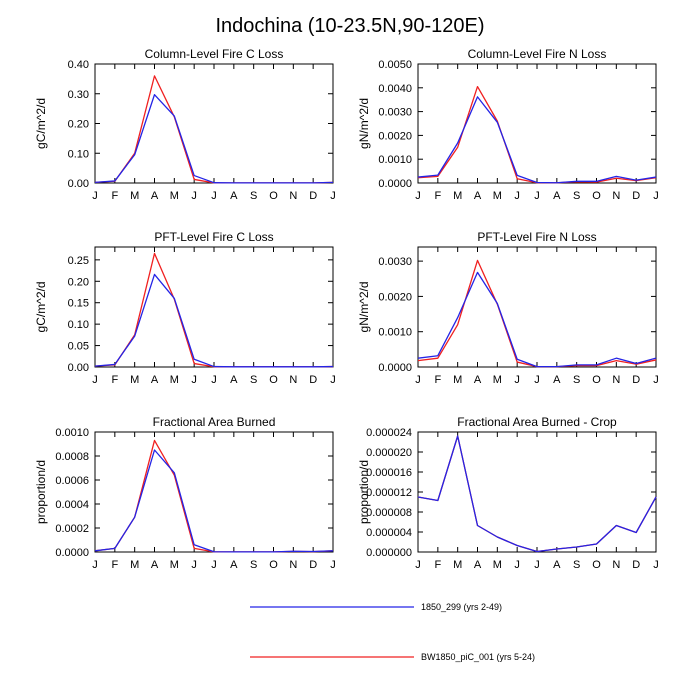 This screenshot has height=700, width=700. Describe the element at coordinates (78, 184) in the screenshot. I see `y-tick-label: 0.00` at that location.